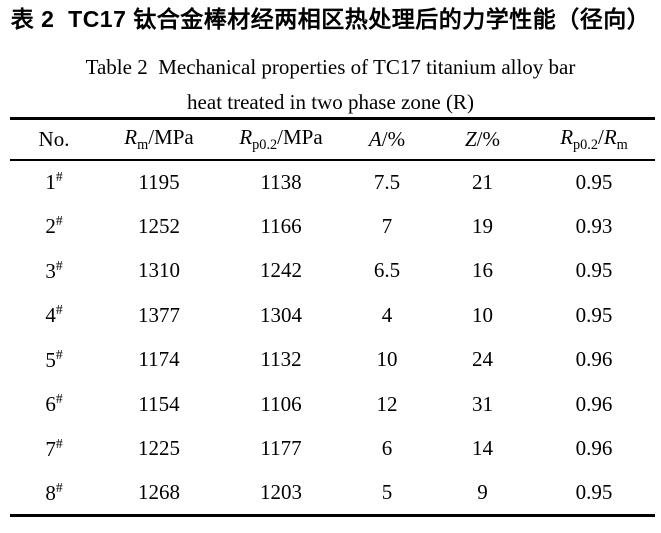 This screenshot has width=661, height=533. What do you see at coordinates (387, 181) in the screenshot?
I see `table-cell: 7.5` at bounding box center [387, 181].